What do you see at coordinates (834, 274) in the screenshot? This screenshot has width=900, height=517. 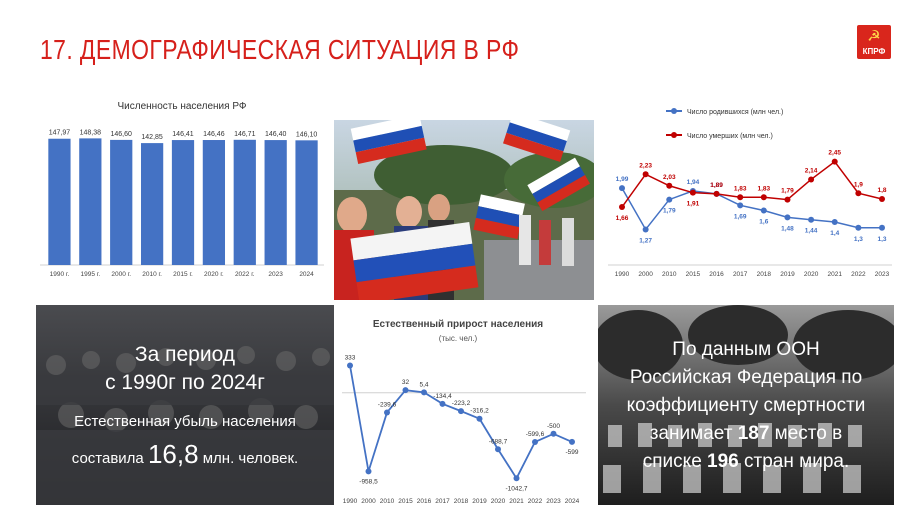 I see `bd-year-label: 2021` at bounding box center [834, 274].